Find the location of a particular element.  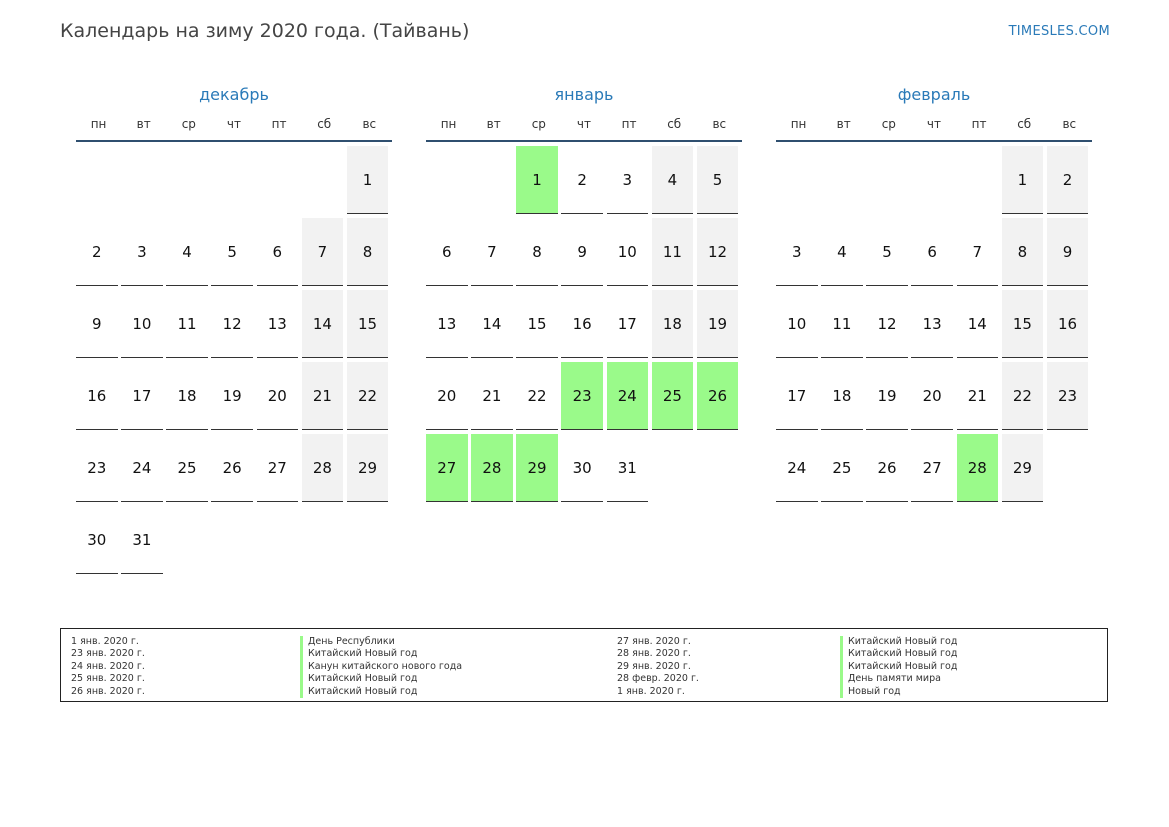

day-cell-holiday: 29 is located at coordinates (537, 468).